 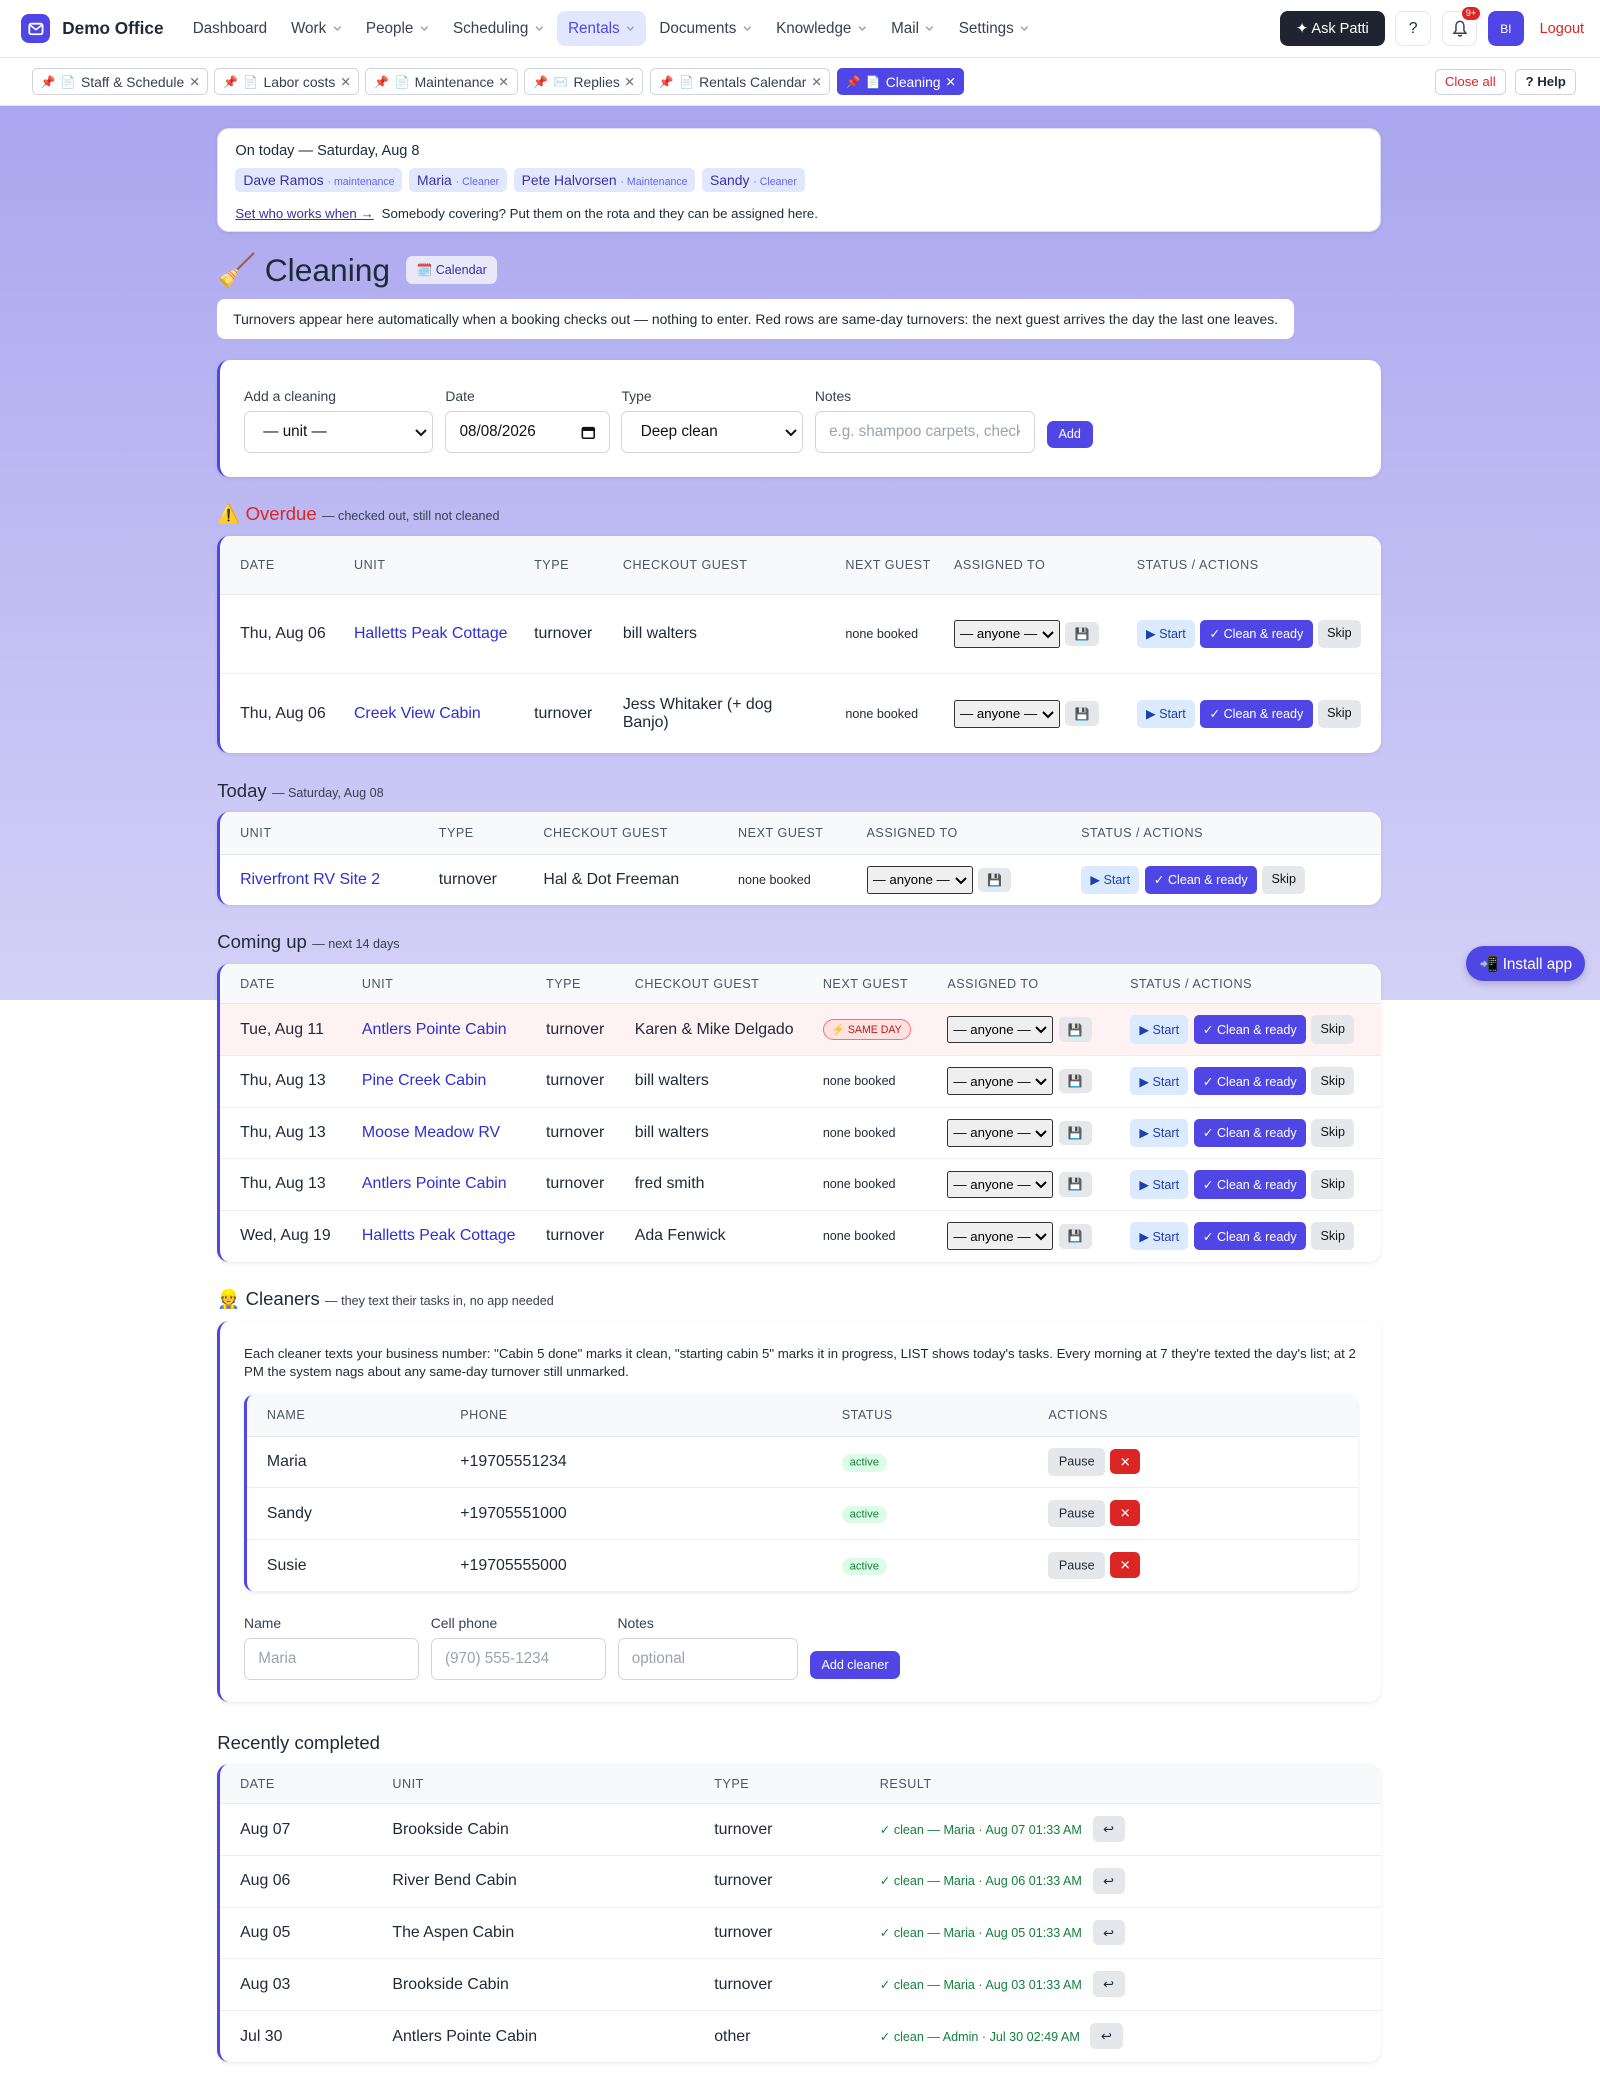 What do you see at coordinates (310, 879) in the screenshot?
I see `unit-link: Riverfront RV Site 2` at bounding box center [310, 879].